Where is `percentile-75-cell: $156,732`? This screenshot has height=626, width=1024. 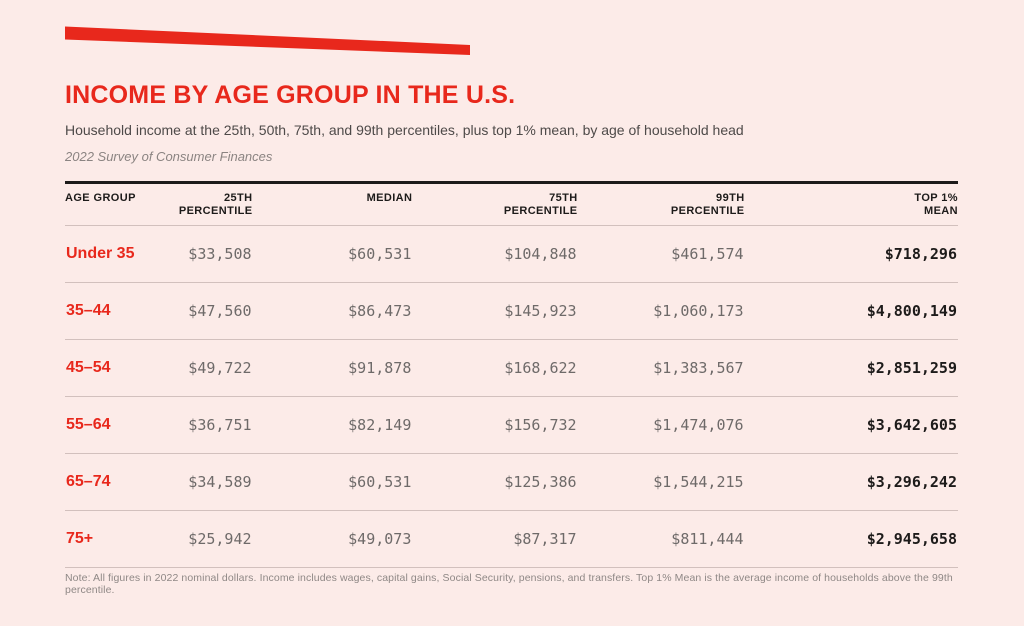
percentile-75-cell: $156,732 is located at coordinates (495, 425).